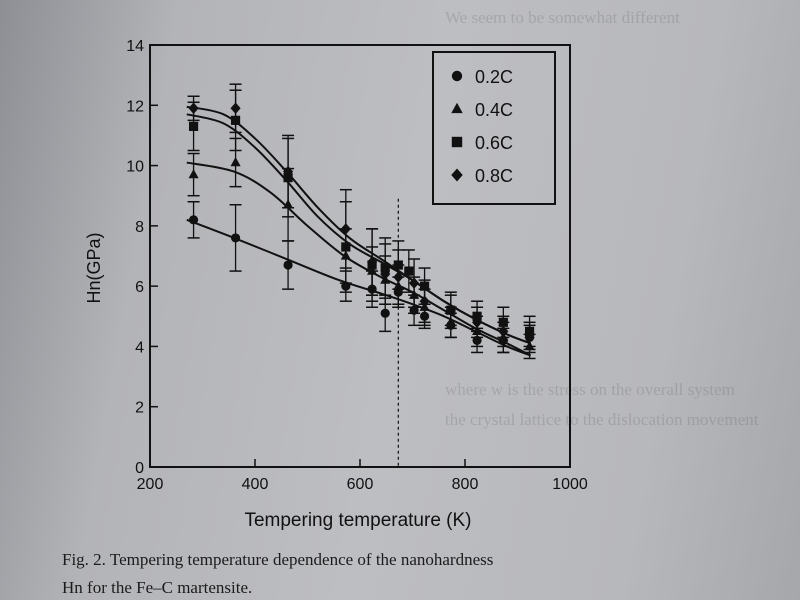 The height and width of the screenshot is (600, 800). Describe the element at coordinates (465, 484) in the screenshot. I see `x-tick-label: 800` at that location.